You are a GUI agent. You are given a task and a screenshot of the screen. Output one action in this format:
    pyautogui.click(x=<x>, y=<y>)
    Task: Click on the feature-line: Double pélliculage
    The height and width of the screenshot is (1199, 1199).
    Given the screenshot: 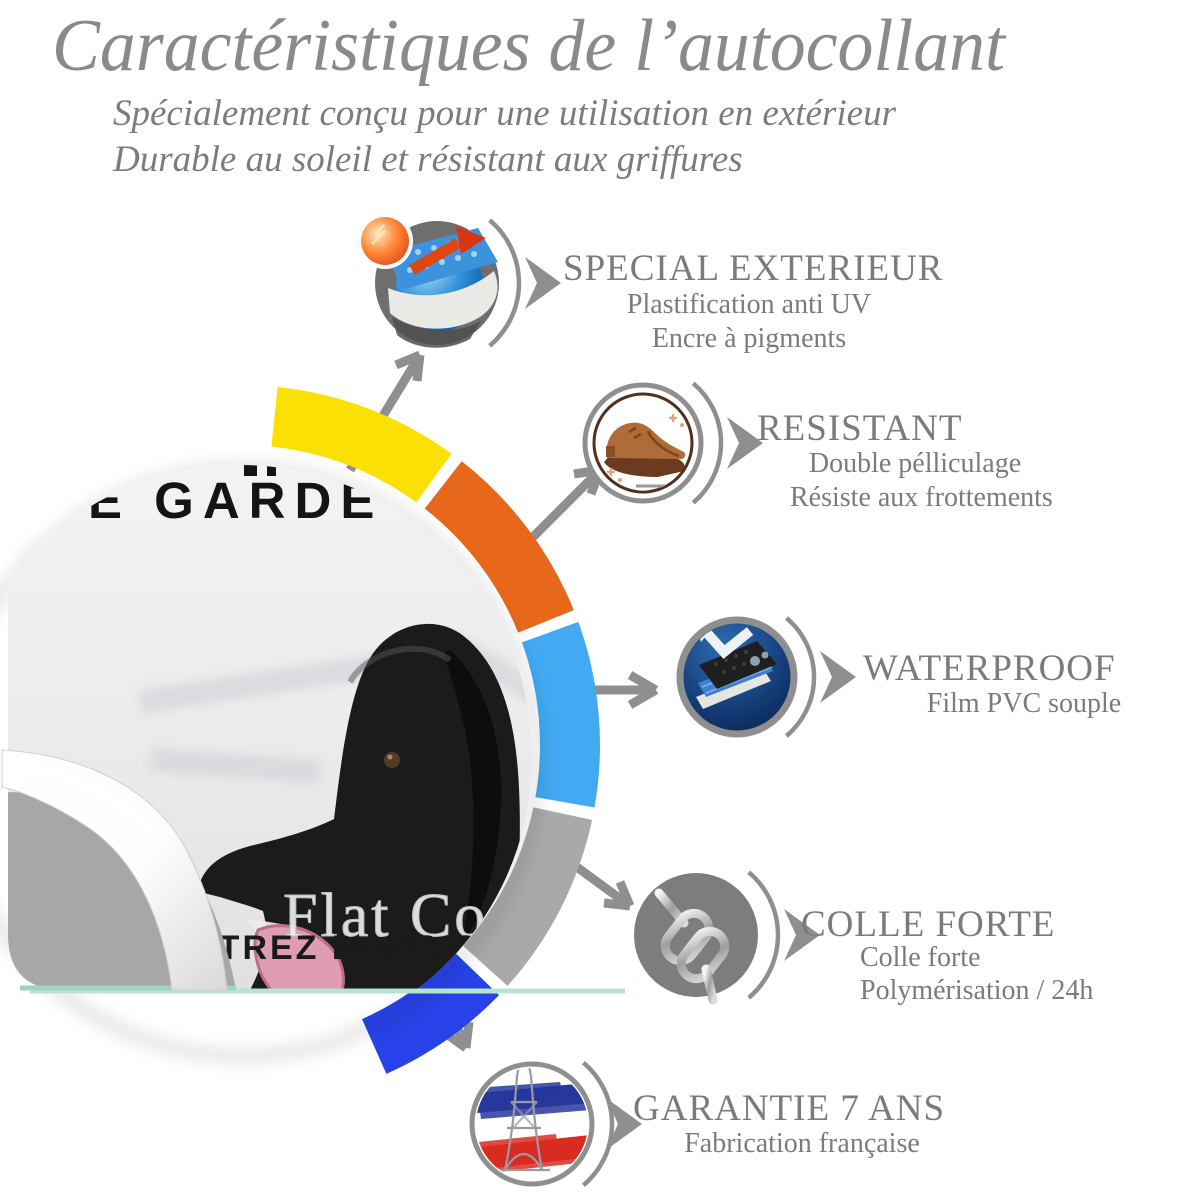 What is the action you would take?
    pyautogui.click(x=915, y=463)
    